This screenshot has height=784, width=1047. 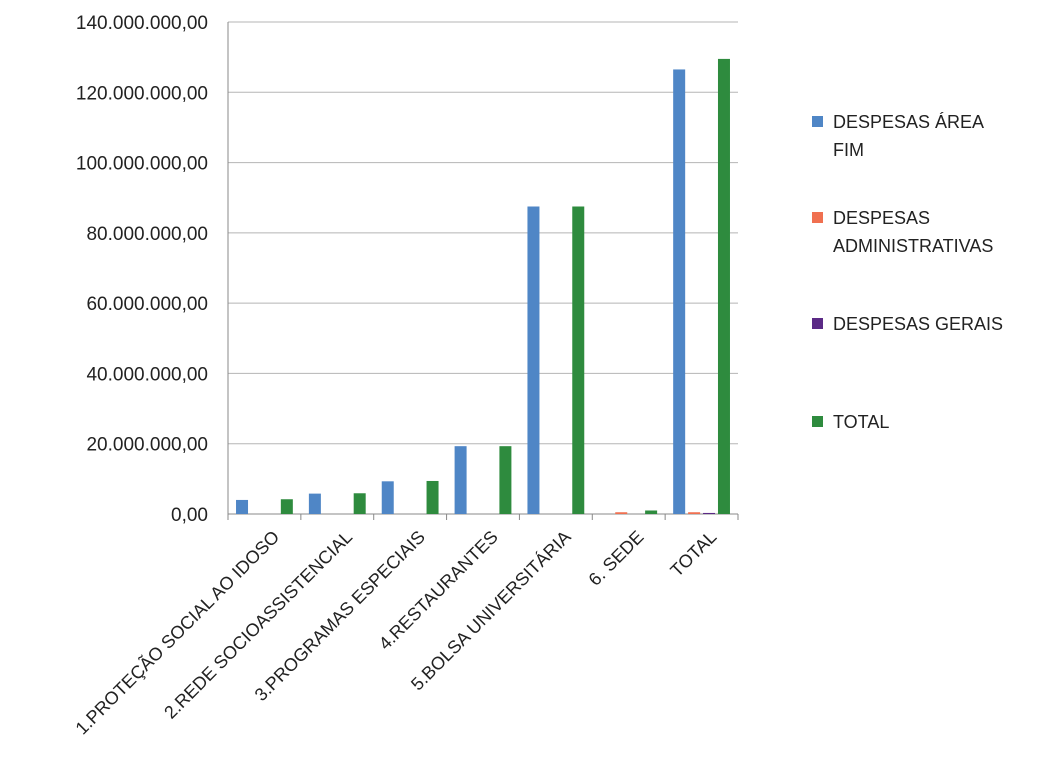 I want to click on x-category-label: 6. SEDE, so click(x=616, y=558).